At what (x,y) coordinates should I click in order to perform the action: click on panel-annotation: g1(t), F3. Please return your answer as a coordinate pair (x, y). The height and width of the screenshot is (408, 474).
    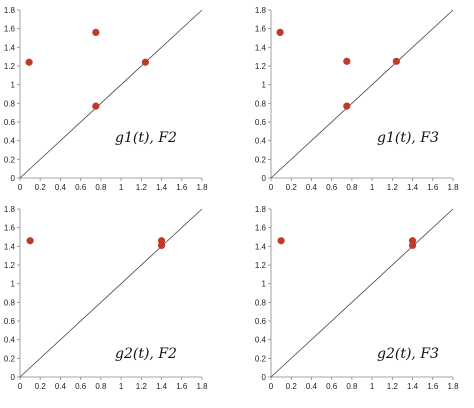
    Looking at the image, I should click on (408, 138).